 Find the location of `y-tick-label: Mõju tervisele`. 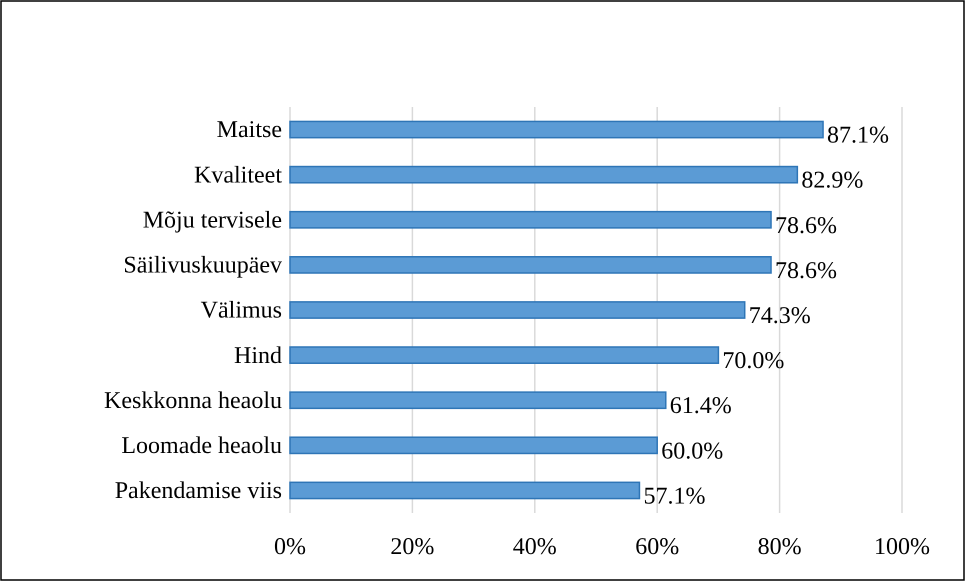

y-tick-label: Mõju tervisele is located at coordinates (212, 220).